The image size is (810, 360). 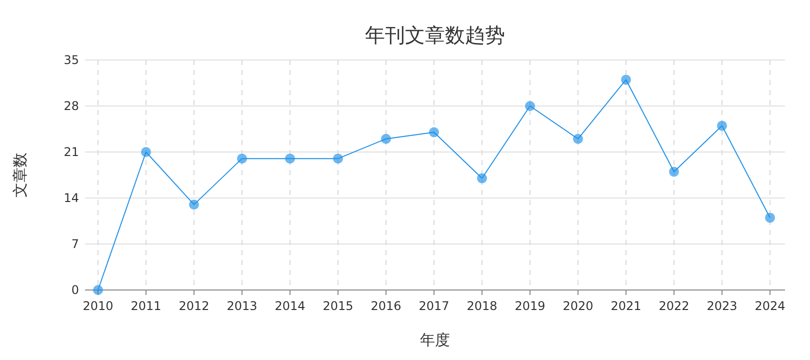 What do you see at coordinates (482, 306) in the screenshot?
I see `x-tick-label: 2018` at bounding box center [482, 306].